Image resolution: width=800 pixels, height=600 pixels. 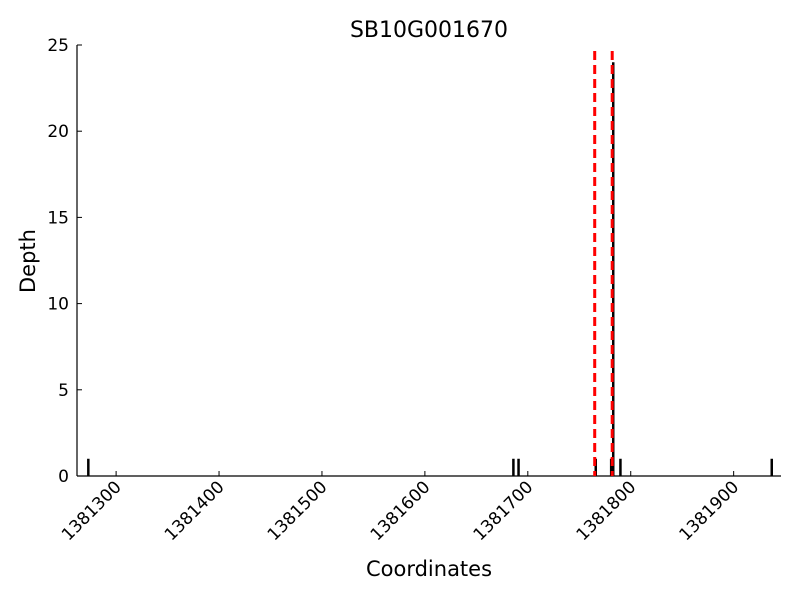 What do you see at coordinates (92, 511) in the screenshot?
I see `x-tick-label: 1381300` at bounding box center [92, 511].